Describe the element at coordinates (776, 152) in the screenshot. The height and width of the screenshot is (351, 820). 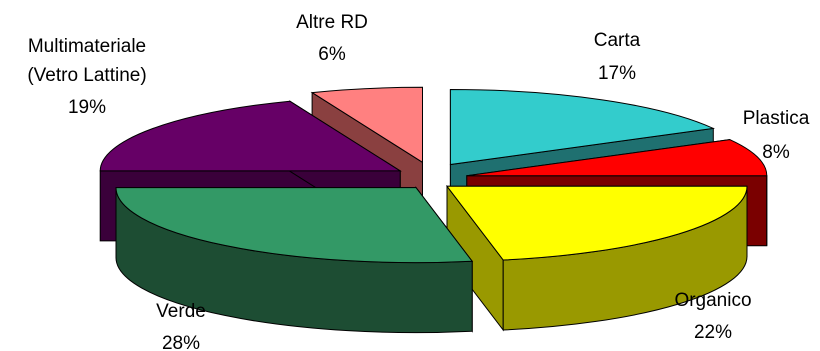
I see `pct-plastica: 8%` at that location.